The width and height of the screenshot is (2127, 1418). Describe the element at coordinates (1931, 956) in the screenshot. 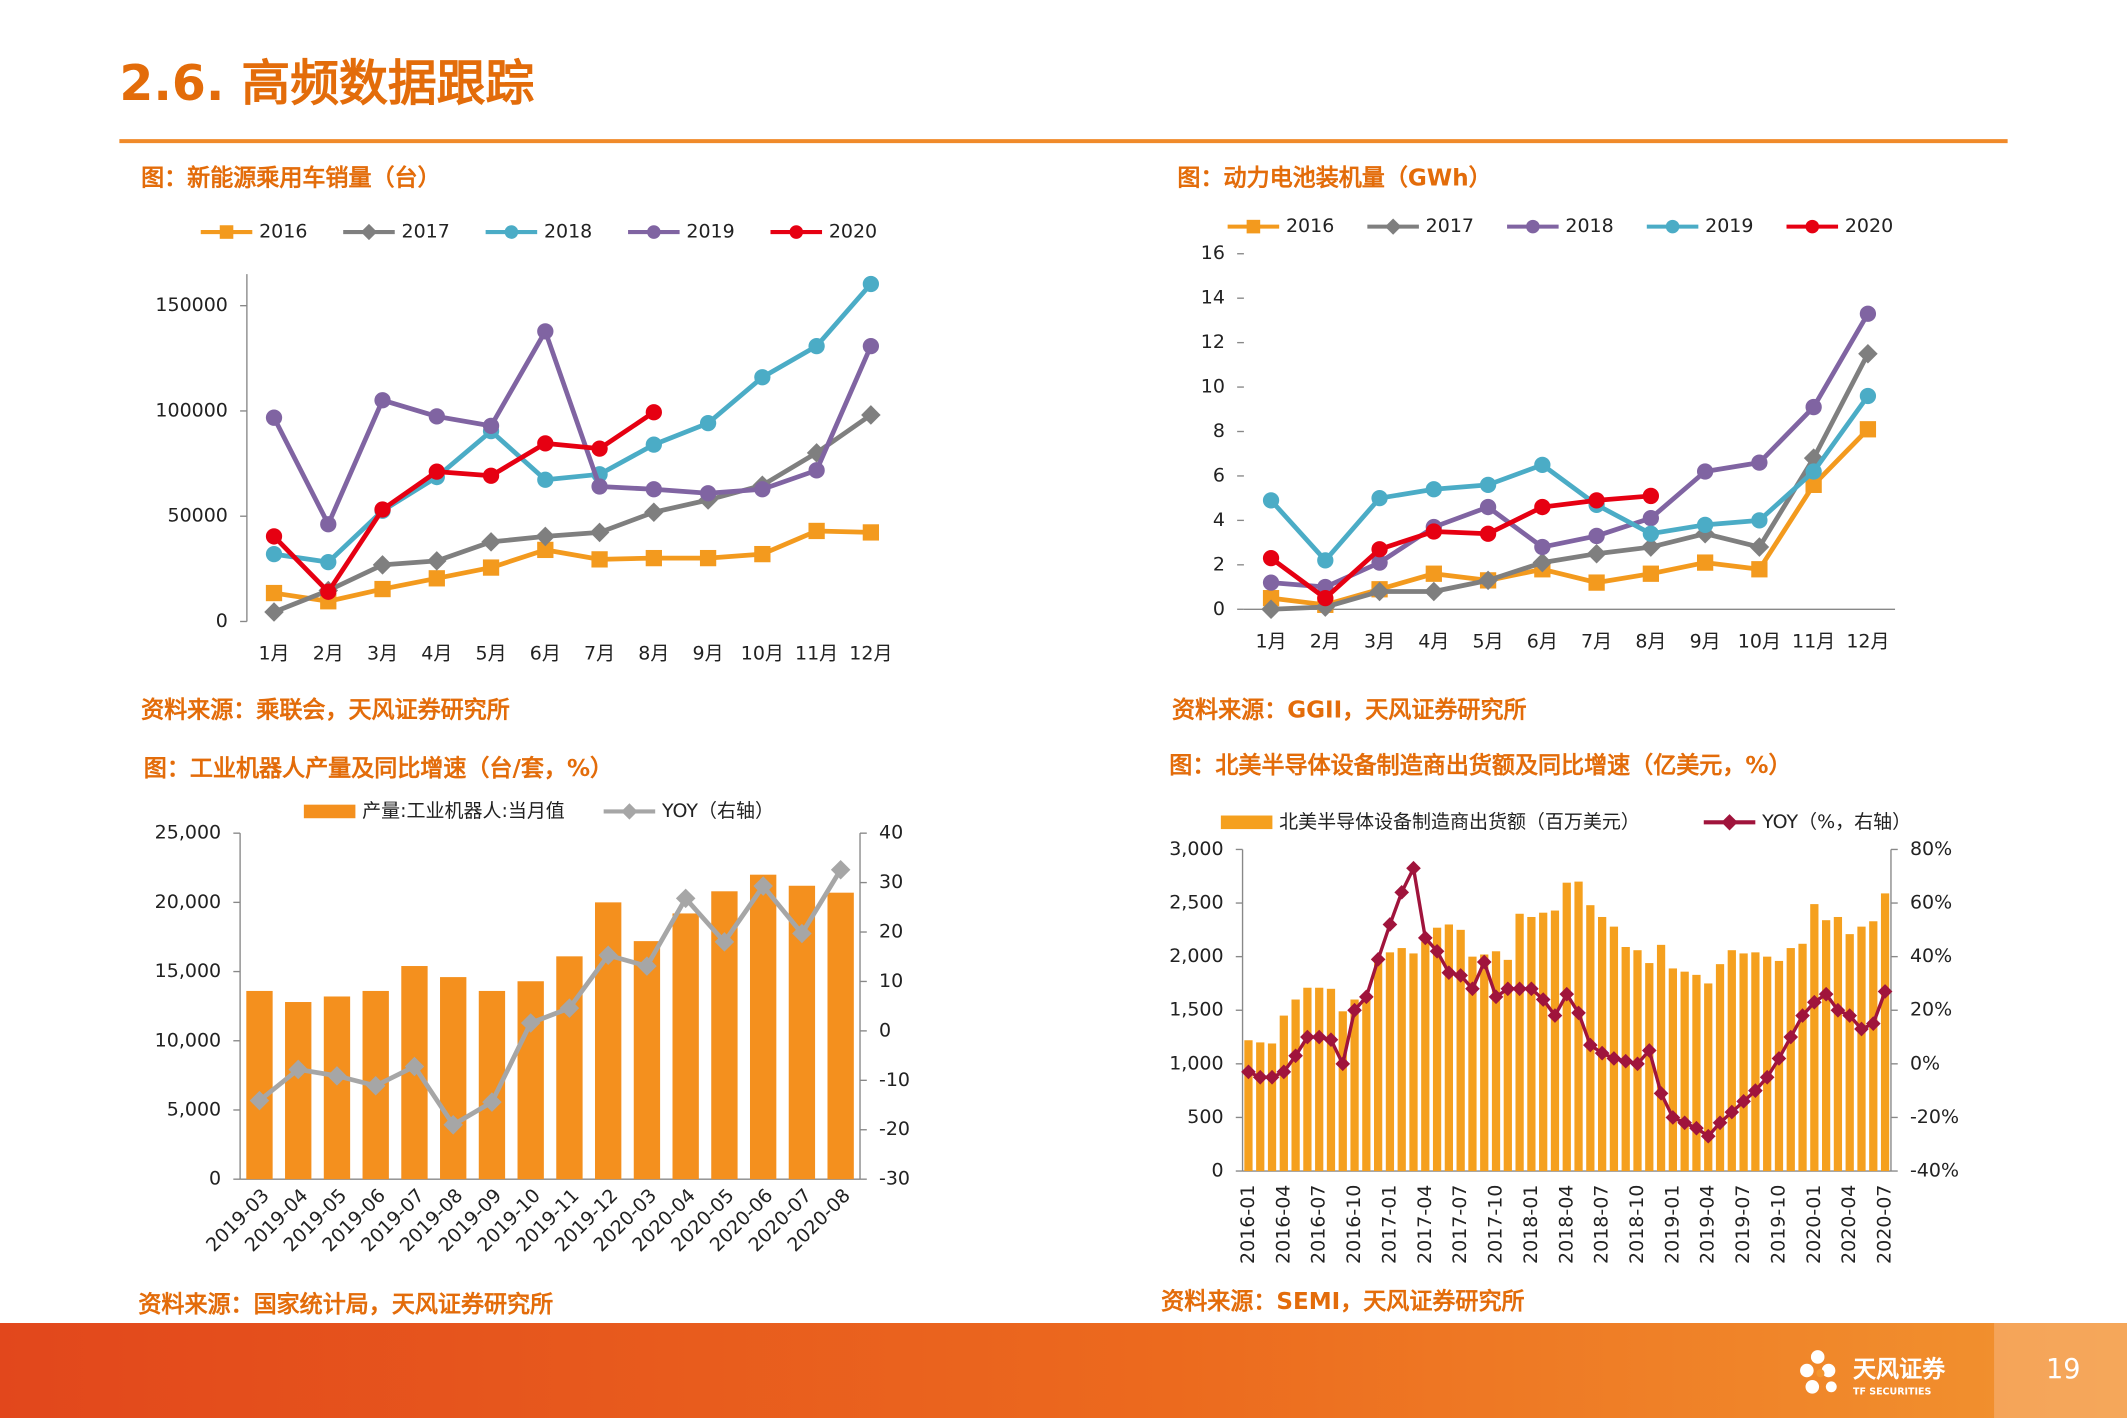

I see `y2-tick-label: 40%` at that location.